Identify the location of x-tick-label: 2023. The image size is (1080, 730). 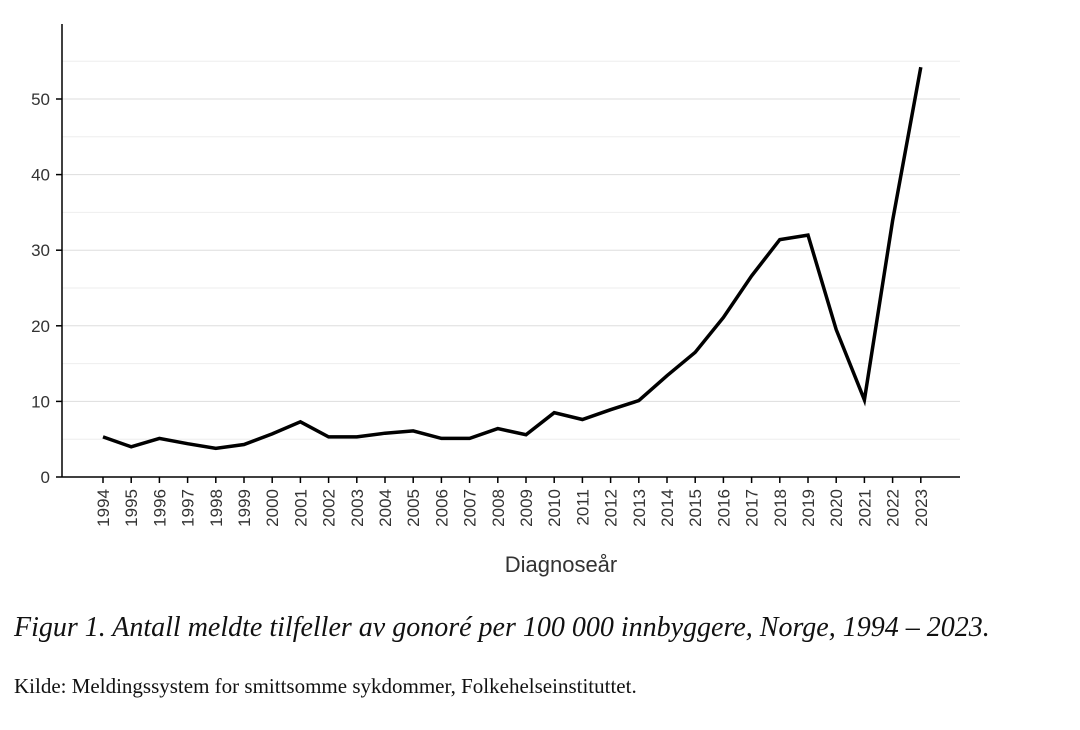
(921, 508).